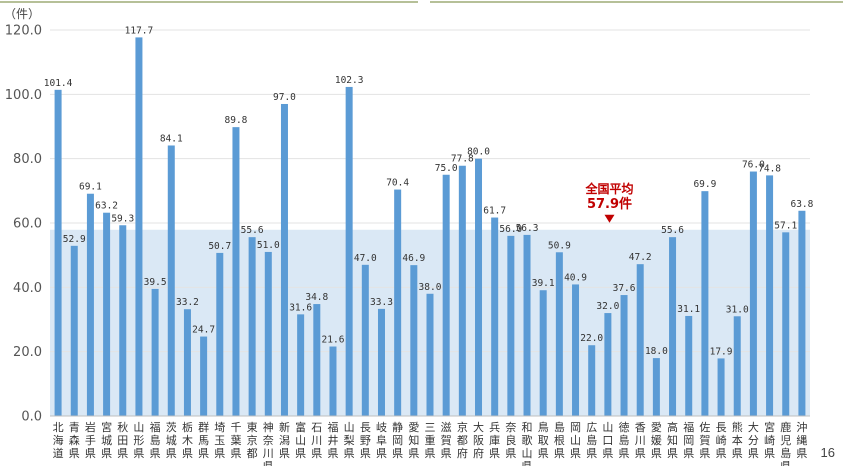 This screenshot has height=466, width=843. Describe the element at coordinates (106, 440) in the screenshot. I see `category-label: 宮城県` at that location.